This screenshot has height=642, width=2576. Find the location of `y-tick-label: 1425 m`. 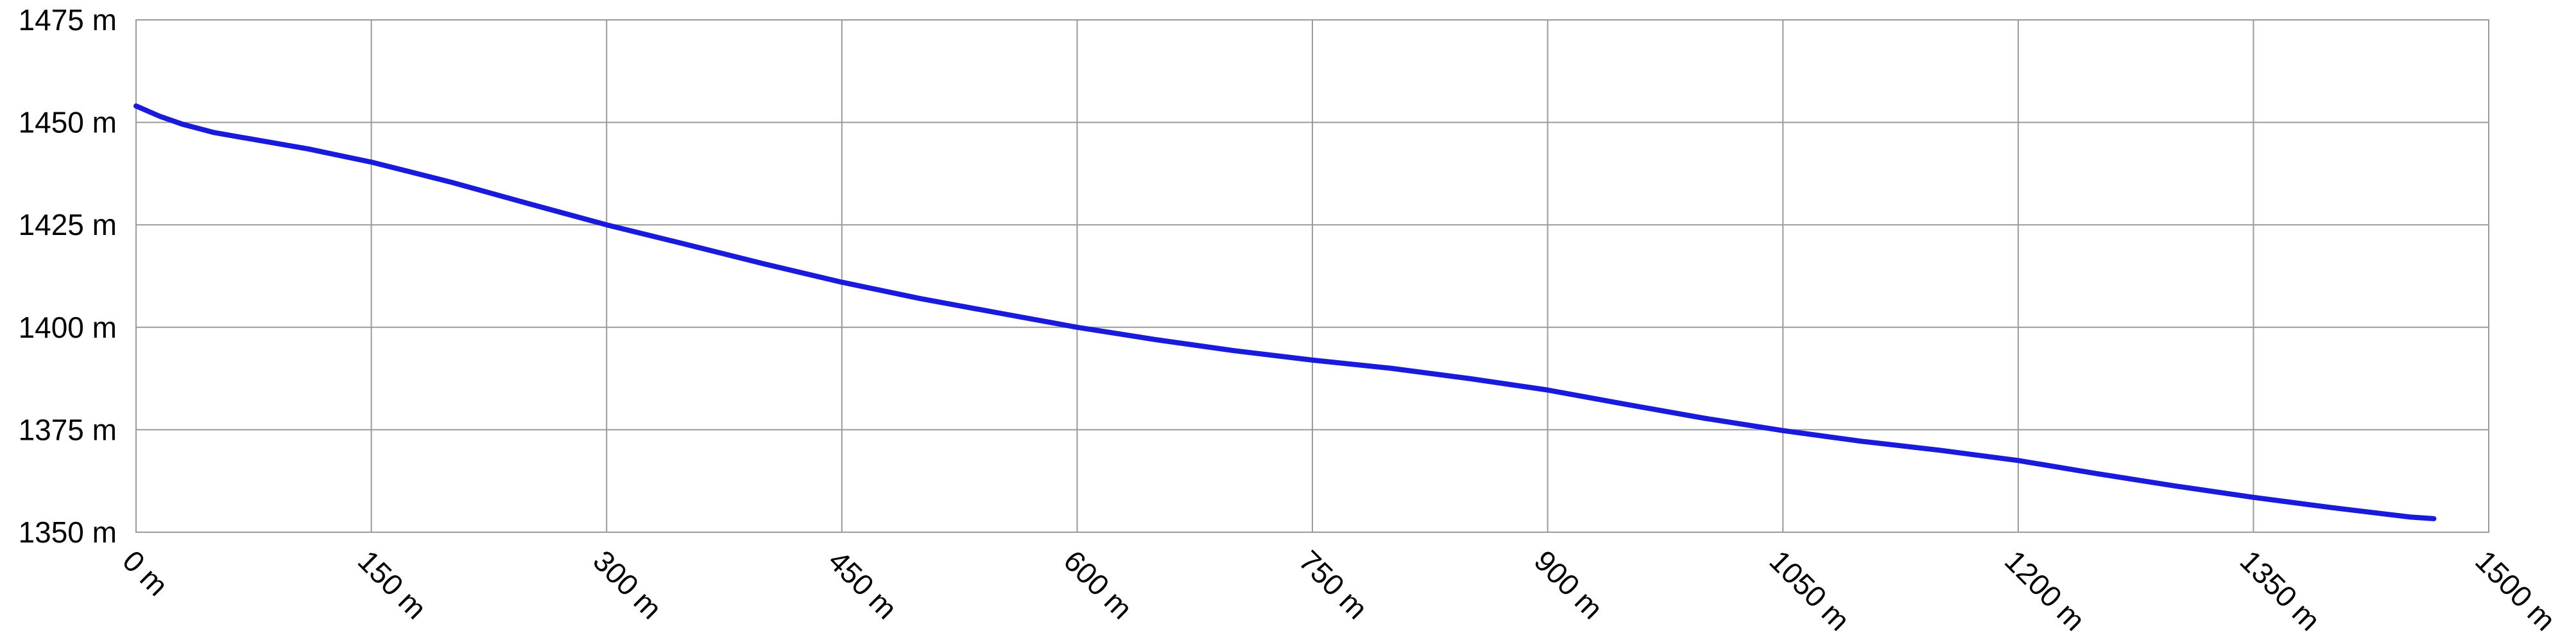

y-tick-label: 1425 m is located at coordinates (68, 224).